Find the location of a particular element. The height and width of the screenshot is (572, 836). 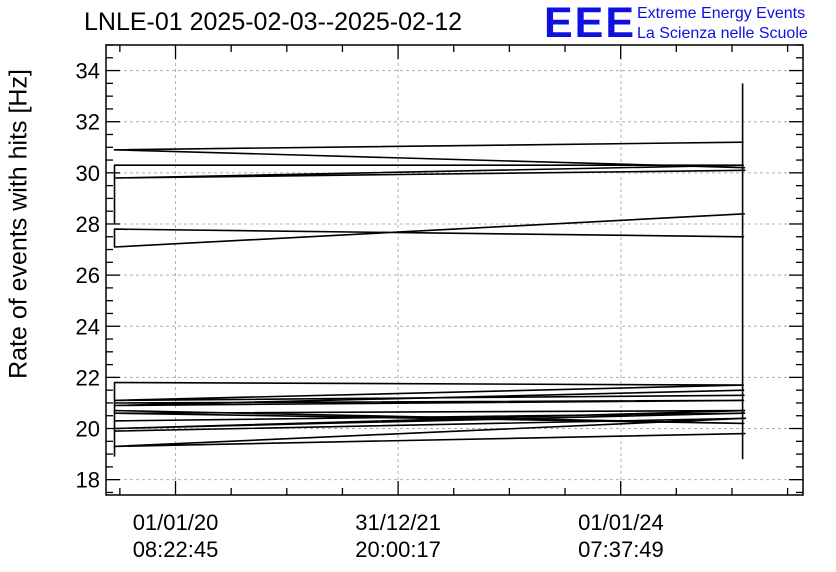

x-tick-label-date: 01/01/24 is located at coordinates (621, 522).